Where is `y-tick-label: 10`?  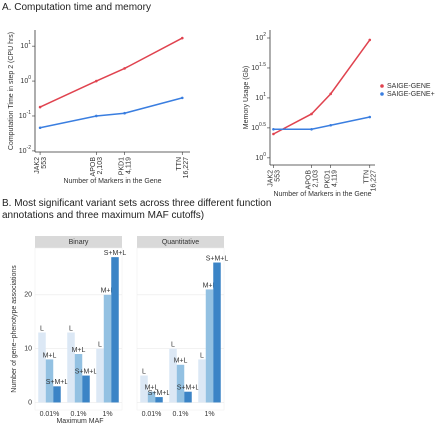 y-tick-label: 10 is located at coordinates (28, 348).